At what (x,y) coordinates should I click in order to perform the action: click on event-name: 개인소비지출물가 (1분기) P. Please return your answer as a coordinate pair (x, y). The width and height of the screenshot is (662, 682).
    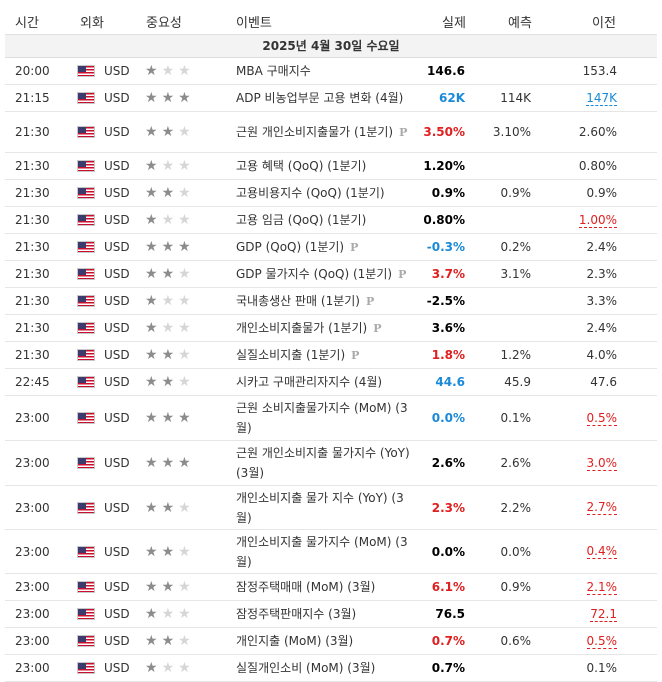
    Looking at the image, I should click on (309, 327).